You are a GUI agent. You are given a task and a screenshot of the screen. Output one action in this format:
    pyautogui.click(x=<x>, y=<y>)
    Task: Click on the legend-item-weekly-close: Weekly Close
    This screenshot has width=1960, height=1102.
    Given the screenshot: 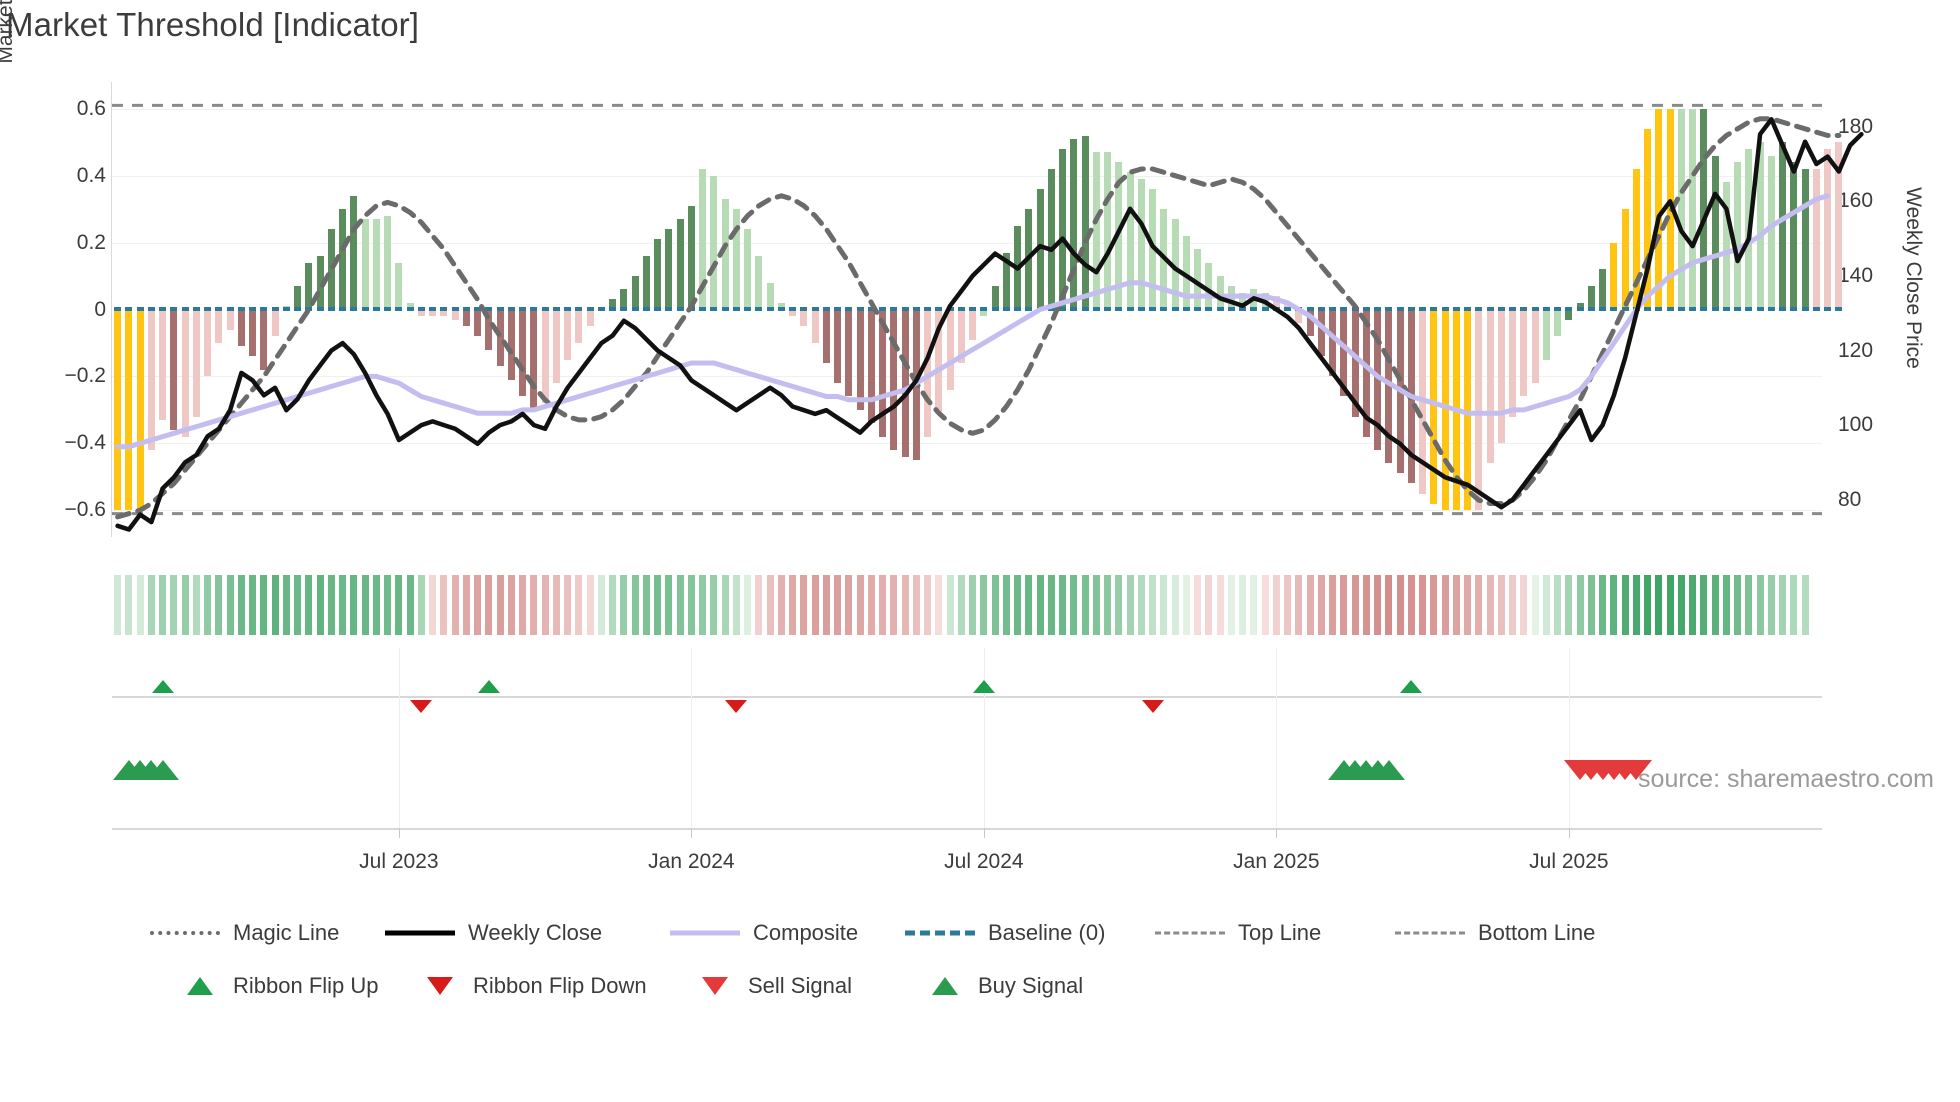 What is the action you would take?
    pyautogui.click(x=493, y=933)
    